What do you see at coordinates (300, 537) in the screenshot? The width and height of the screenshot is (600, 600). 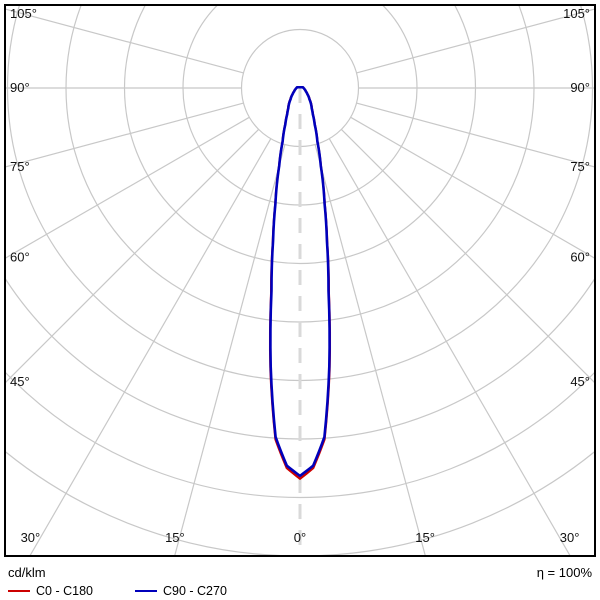 I see `angle-label: 0°` at bounding box center [300, 537].